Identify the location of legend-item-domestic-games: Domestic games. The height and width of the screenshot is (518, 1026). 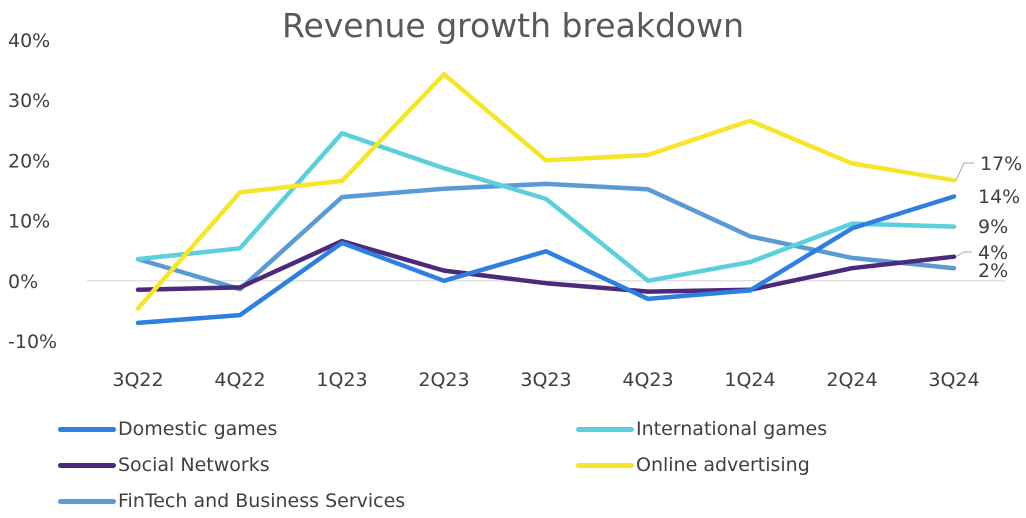
(167, 429).